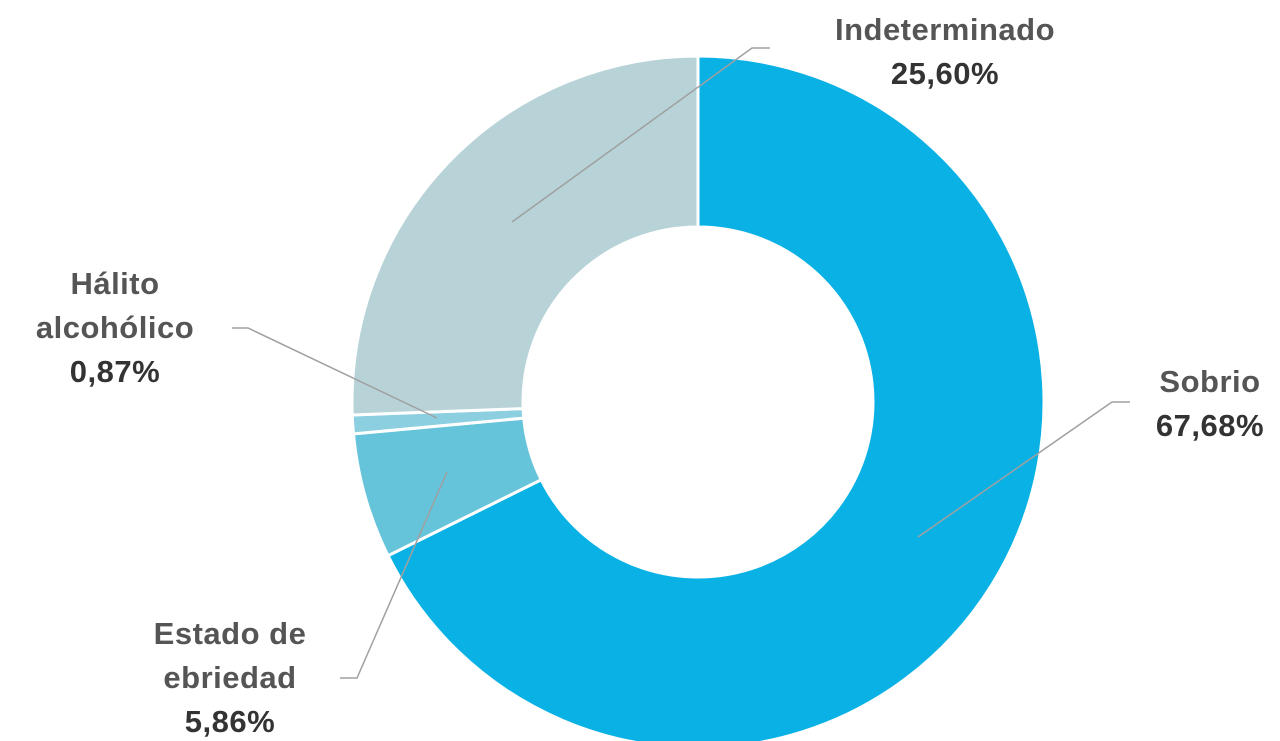 The image size is (1280, 741). What do you see at coordinates (1210, 381) in the screenshot?
I see `category-label: Sobrio` at bounding box center [1210, 381].